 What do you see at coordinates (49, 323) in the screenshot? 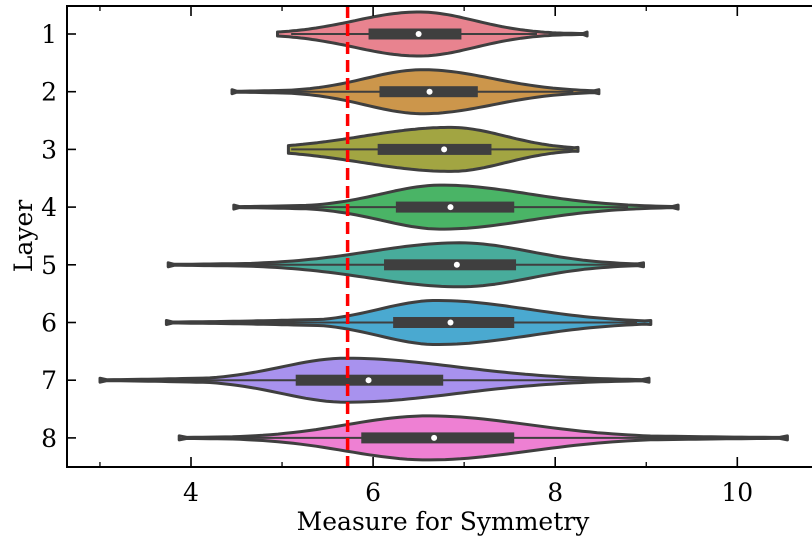
I see `y-tick-label: 6` at bounding box center [49, 323].